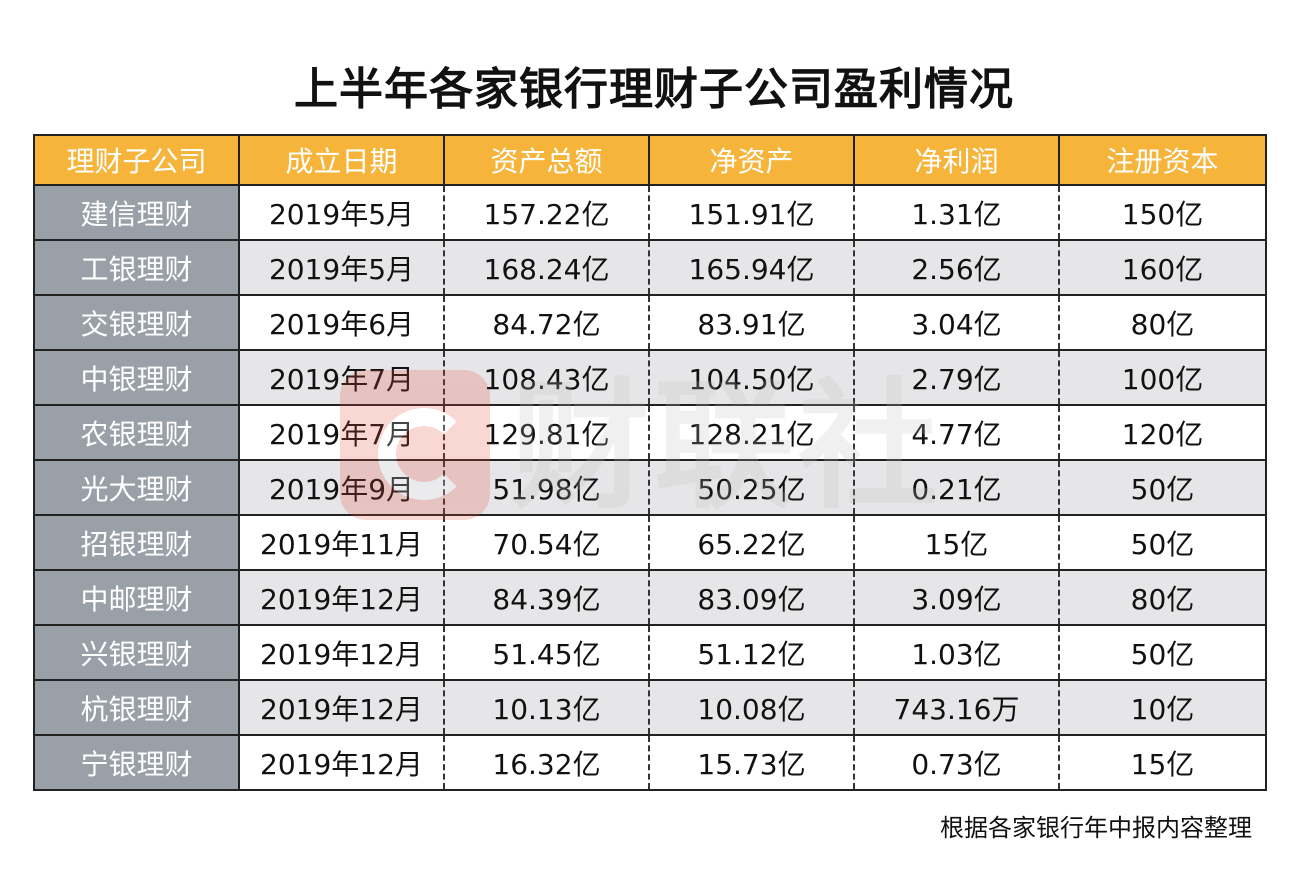 The image size is (1308, 874). I want to click on header-founded-date: 成立日期, so click(341, 160).